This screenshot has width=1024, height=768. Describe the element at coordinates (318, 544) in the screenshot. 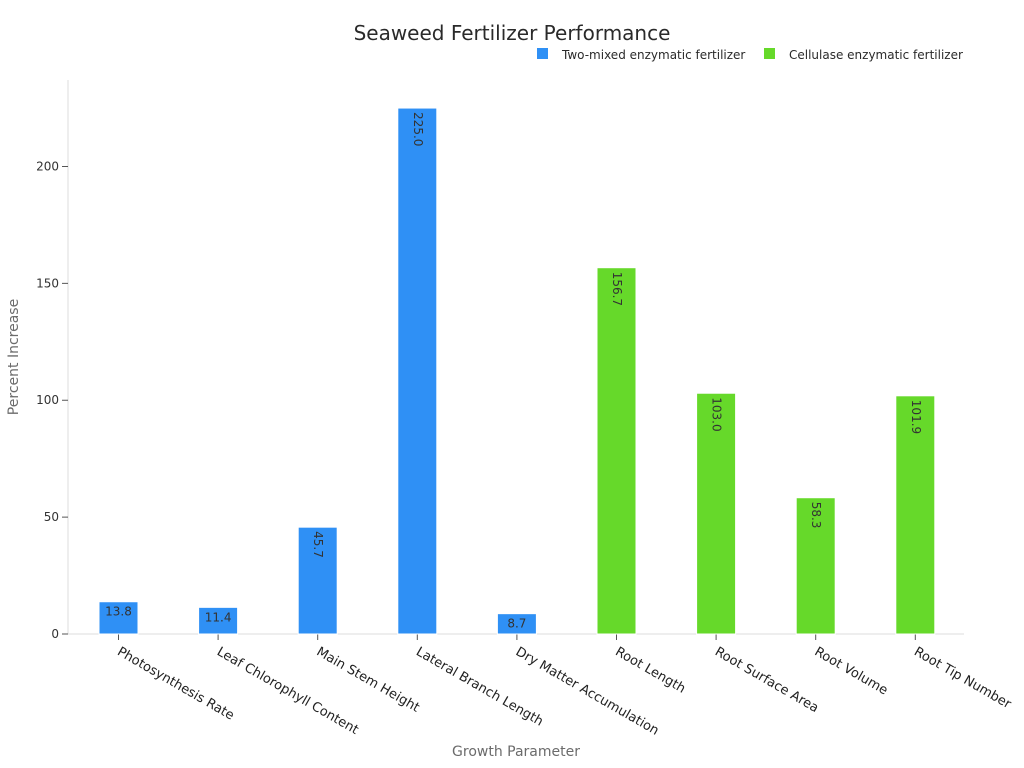

I see `bar-value-label: 45.7` at that location.